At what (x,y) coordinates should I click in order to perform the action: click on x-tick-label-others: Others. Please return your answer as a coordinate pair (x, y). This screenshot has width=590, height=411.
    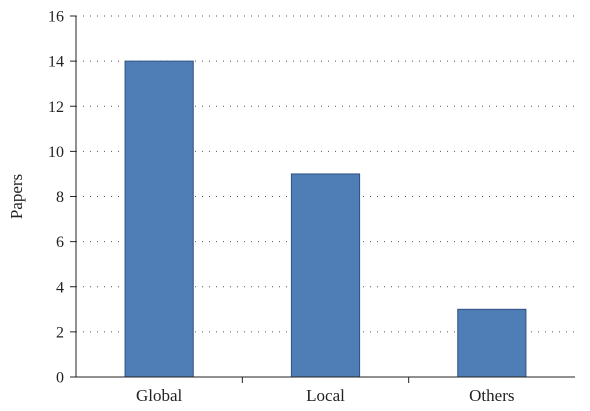
    Looking at the image, I should click on (491, 395).